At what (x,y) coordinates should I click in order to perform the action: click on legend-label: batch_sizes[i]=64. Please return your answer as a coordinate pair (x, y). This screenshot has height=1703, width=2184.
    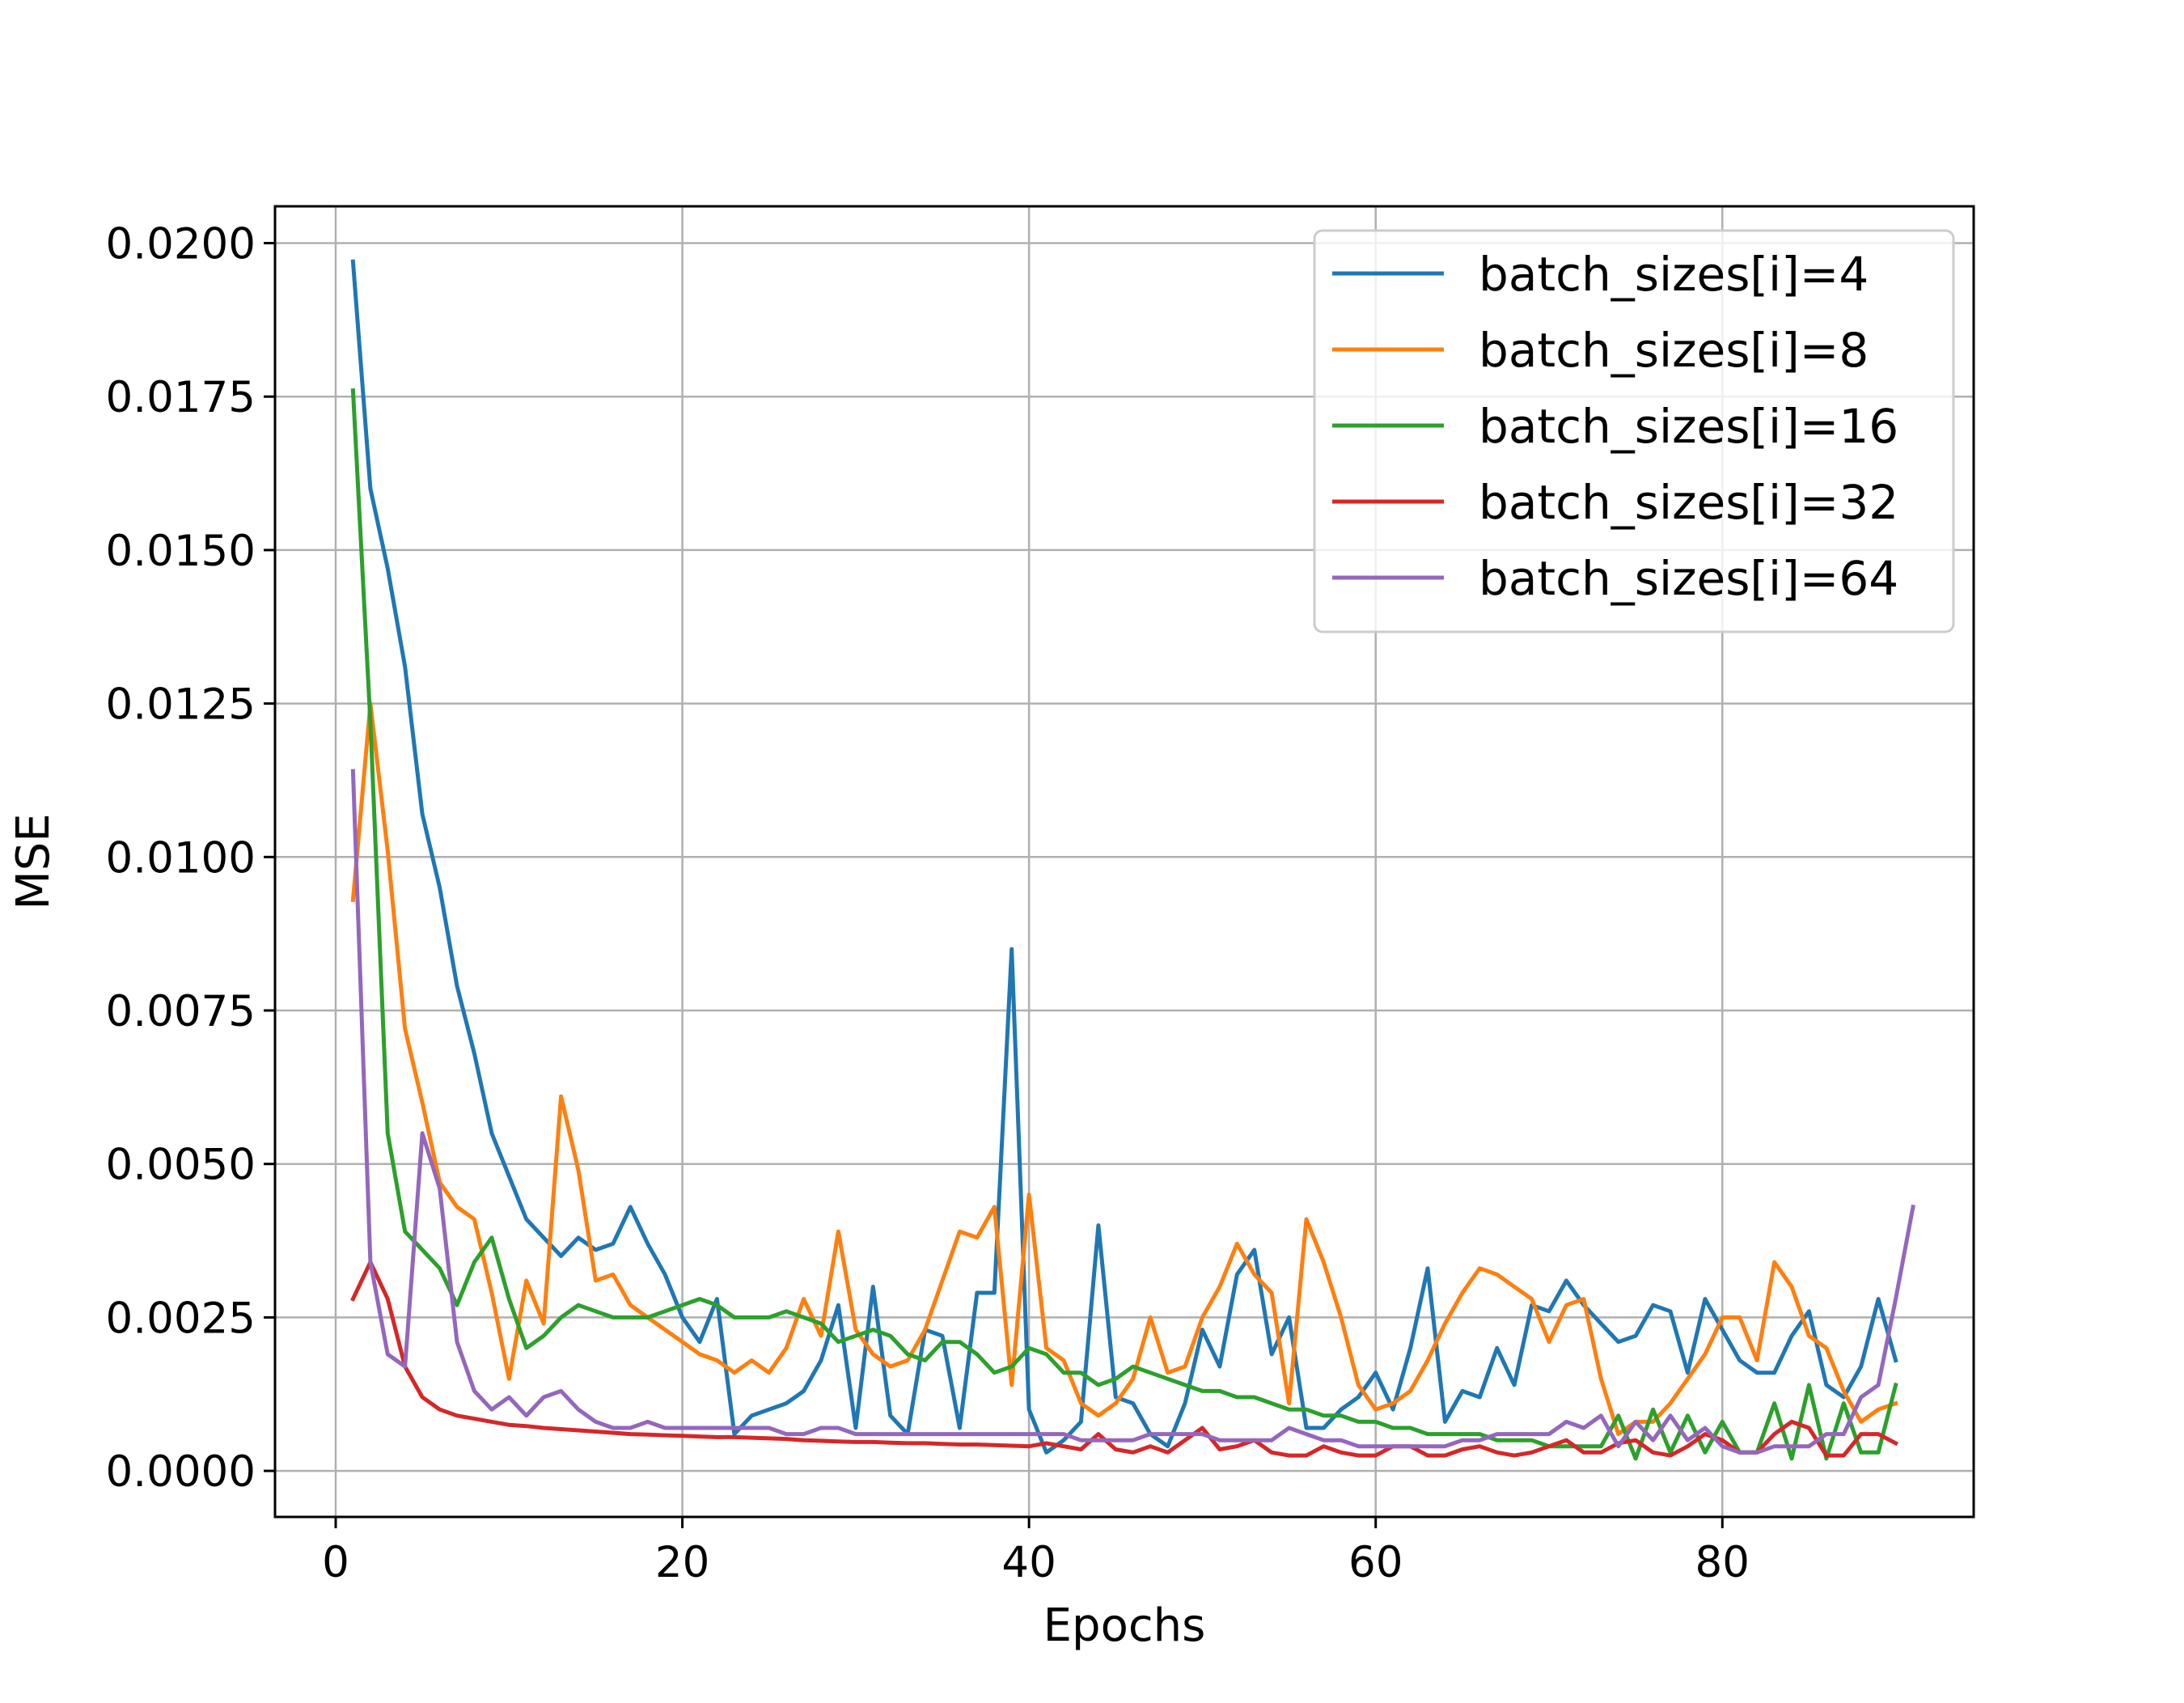
    Looking at the image, I should click on (1688, 578).